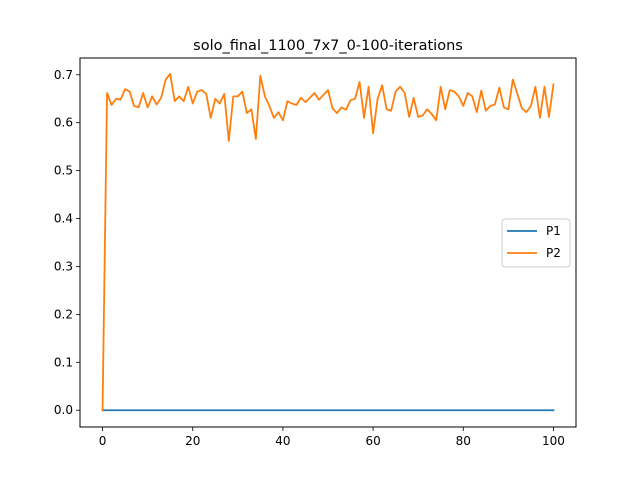 The width and height of the screenshot is (640, 480). Describe the element at coordinates (103, 441) in the screenshot. I see `x-tick-label: 0` at that location.